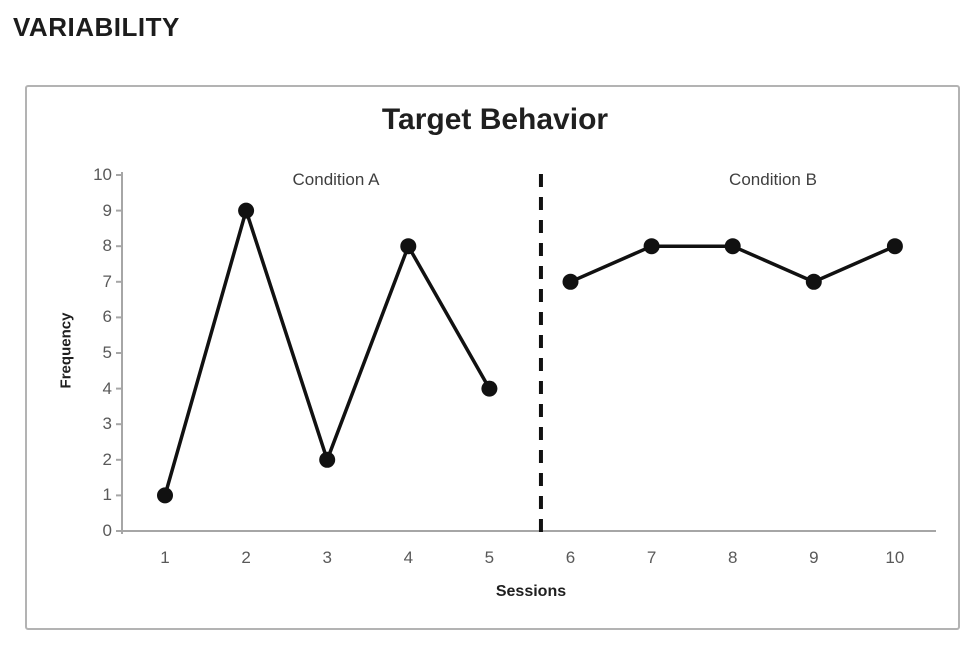 The width and height of the screenshot is (978, 660). Describe the element at coordinates (895, 557) in the screenshot. I see `x-tick-label: 10` at that location.